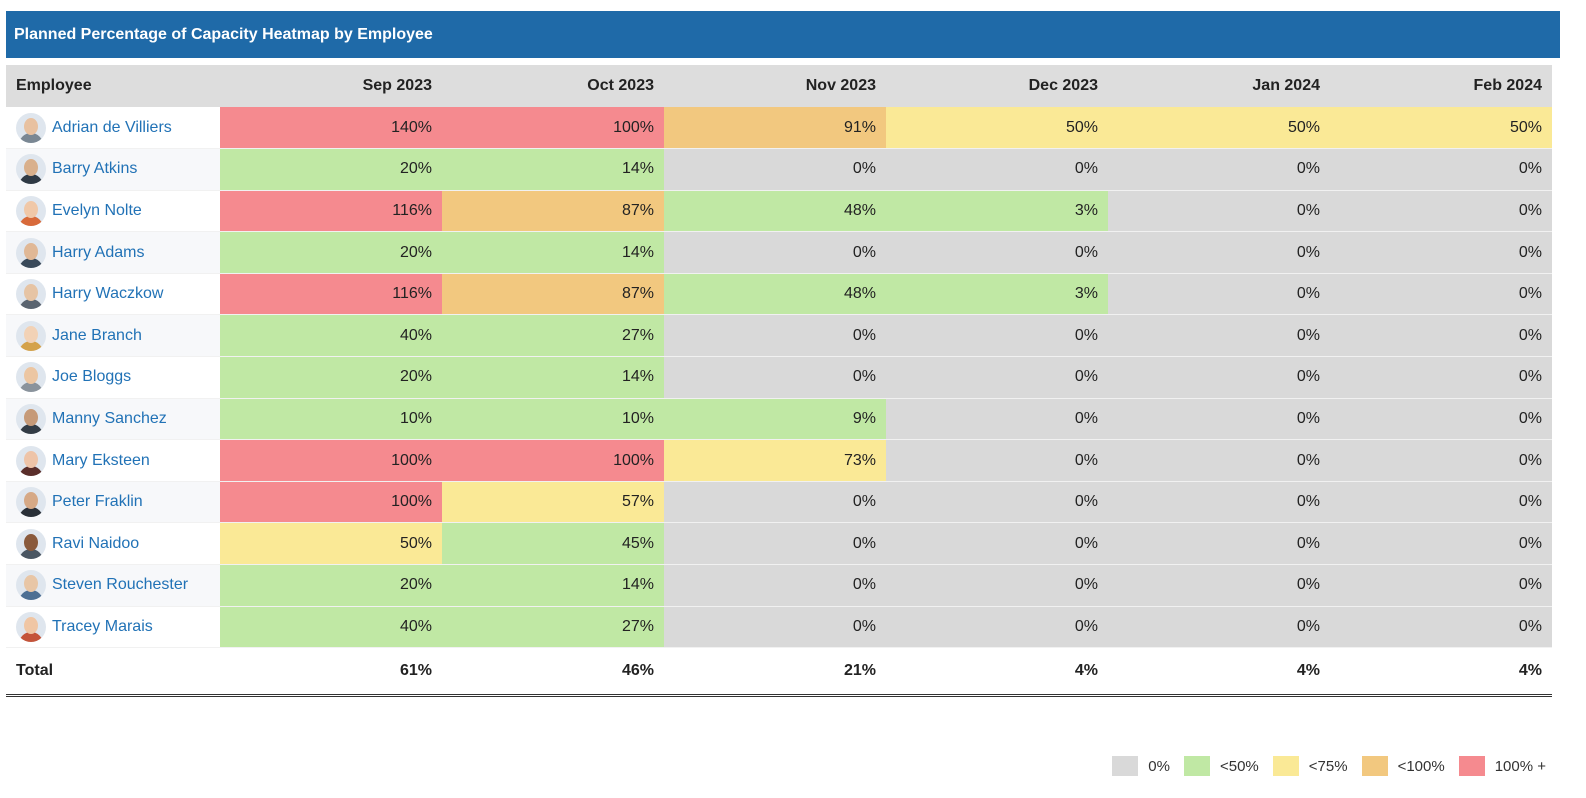 The width and height of the screenshot is (1586, 798). Describe the element at coordinates (92, 377) in the screenshot. I see `employee-name-link: Joe Bloggs` at that location.